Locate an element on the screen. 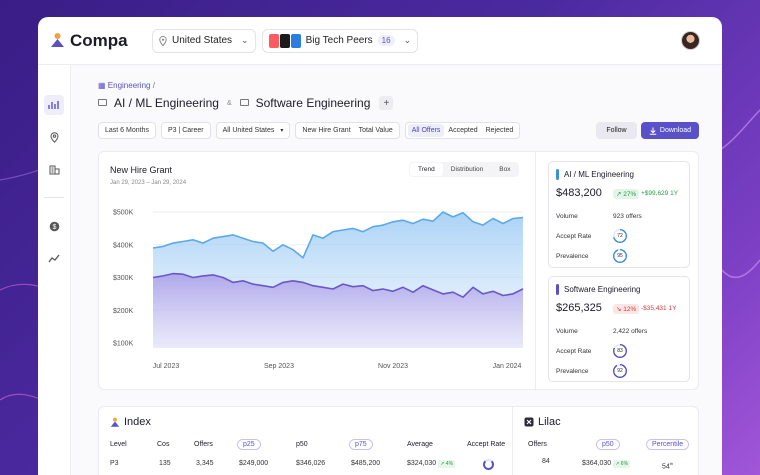 Image resolution: width=760 pixels, height=475 pixels. region-filter: All United States ▾ is located at coordinates (253, 130).